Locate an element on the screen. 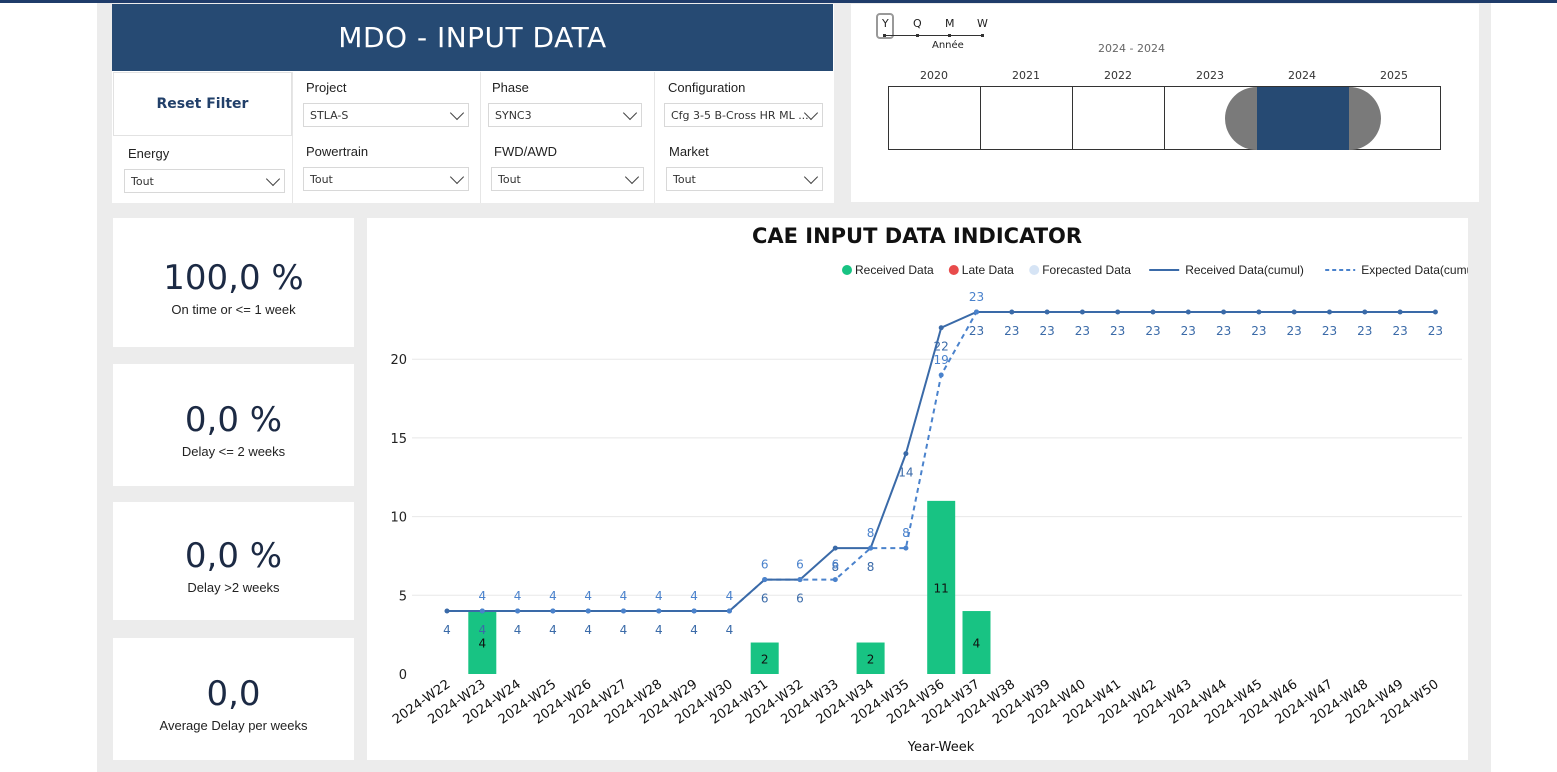  kpi-value: 100,0 % is located at coordinates (233, 278).